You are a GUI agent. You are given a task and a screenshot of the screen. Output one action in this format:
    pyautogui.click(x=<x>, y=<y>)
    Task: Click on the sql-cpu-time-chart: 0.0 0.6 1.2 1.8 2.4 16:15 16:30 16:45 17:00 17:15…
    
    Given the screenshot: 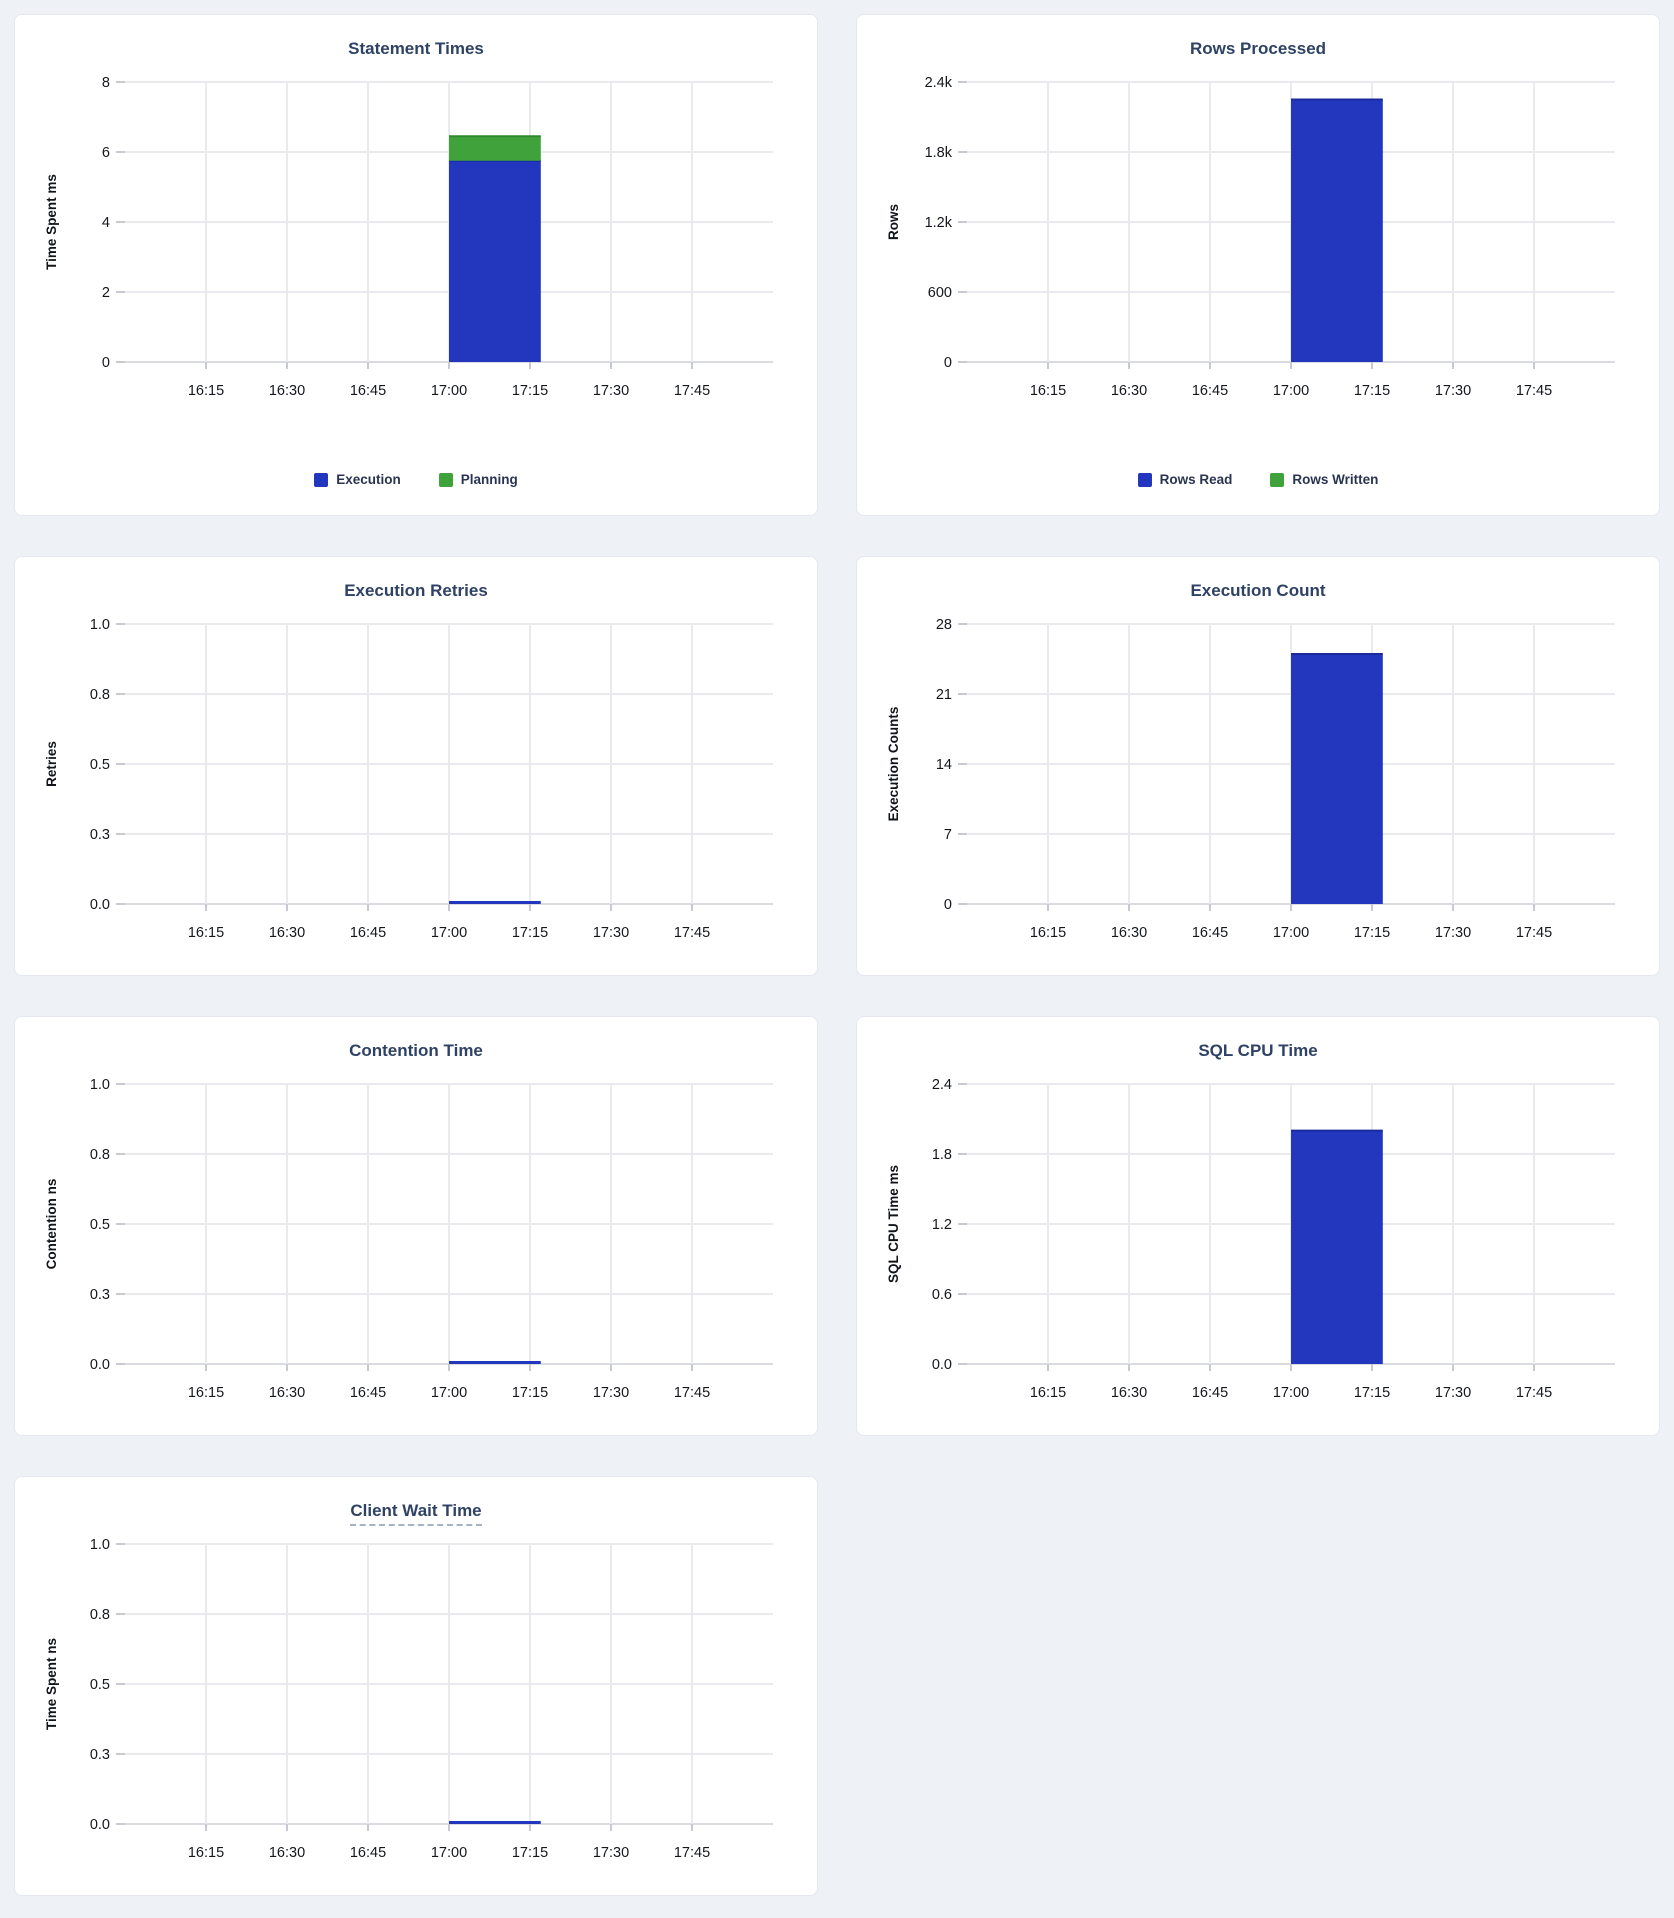 What is the action you would take?
    pyautogui.click(x=1250, y=1239)
    